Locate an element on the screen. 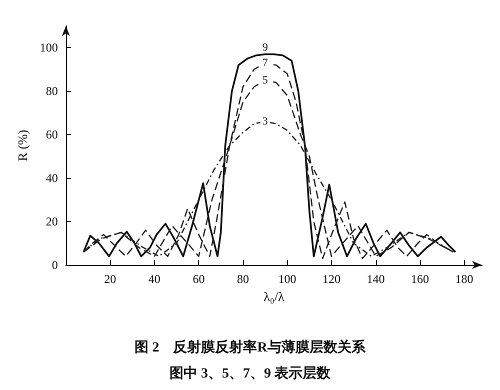  series-label: 5 is located at coordinates (265, 80).